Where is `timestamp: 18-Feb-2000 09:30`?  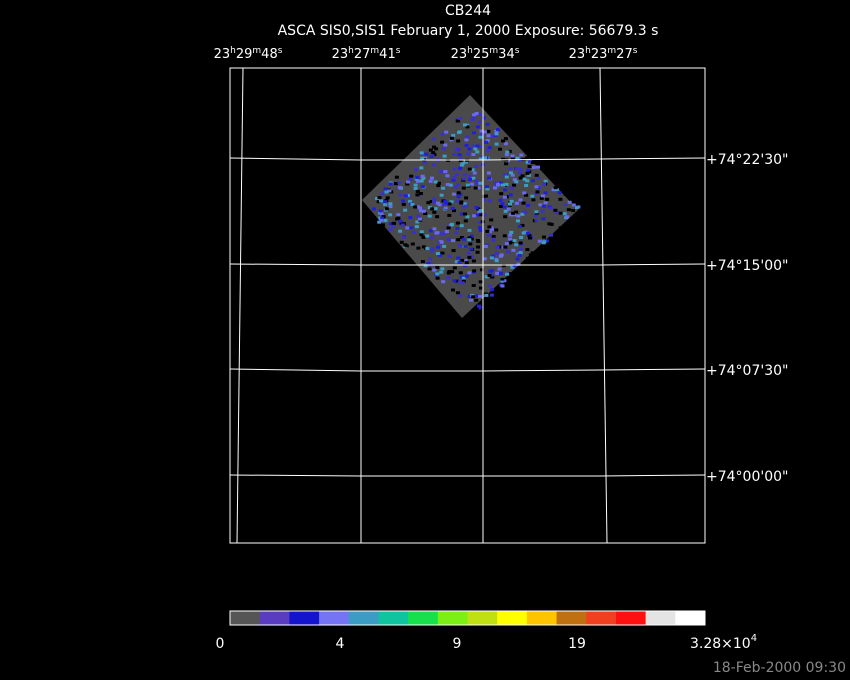 timestamp: 18-Feb-2000 09:30 is located at coordinates (779, 668).